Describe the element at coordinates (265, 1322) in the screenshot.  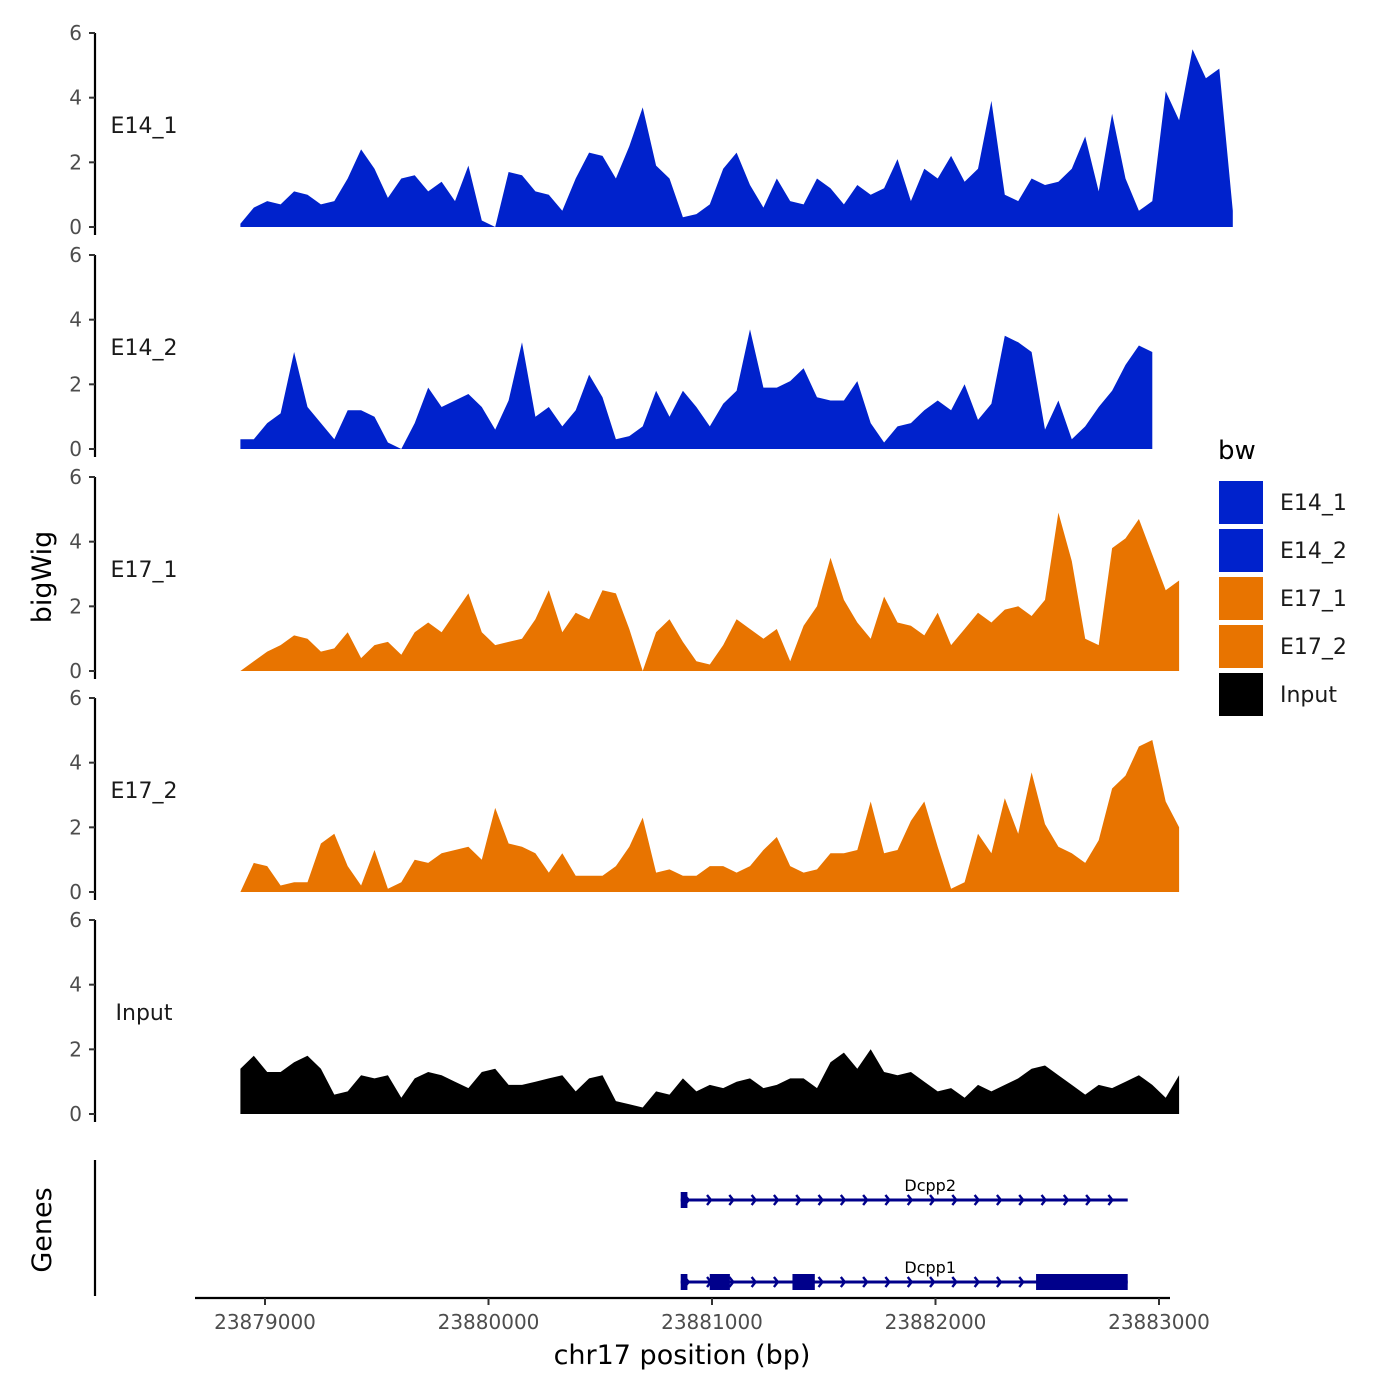
I see `x-tick-label: 23879000` at that location.